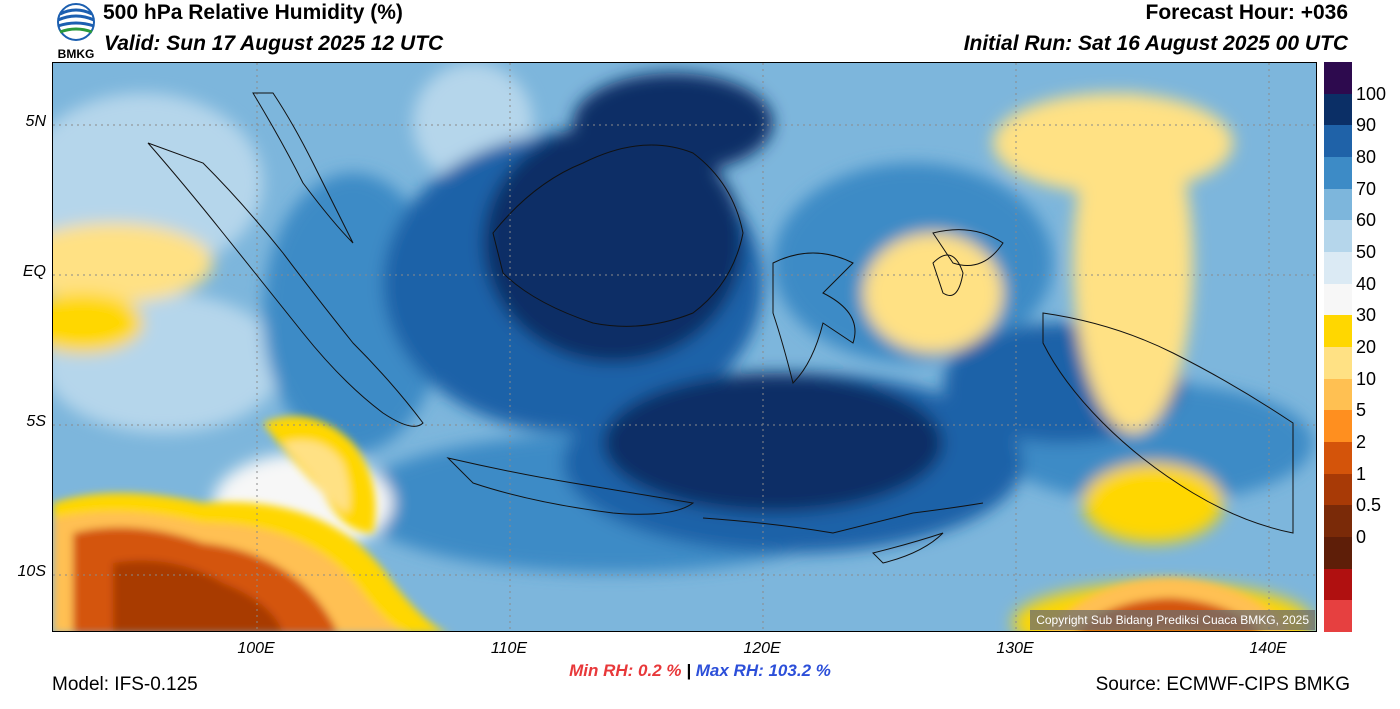 The image size is (1400, 709). What do you see at coordinates (36, 421) in the screenshot?
I see `lat-label-5s: 5S` at bounding box center [36, 421].